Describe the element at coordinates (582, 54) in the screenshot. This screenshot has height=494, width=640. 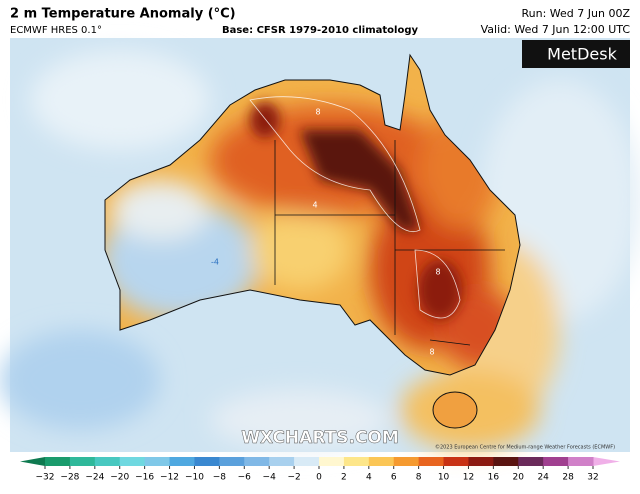
I see `logo: MetDesk` at that location.